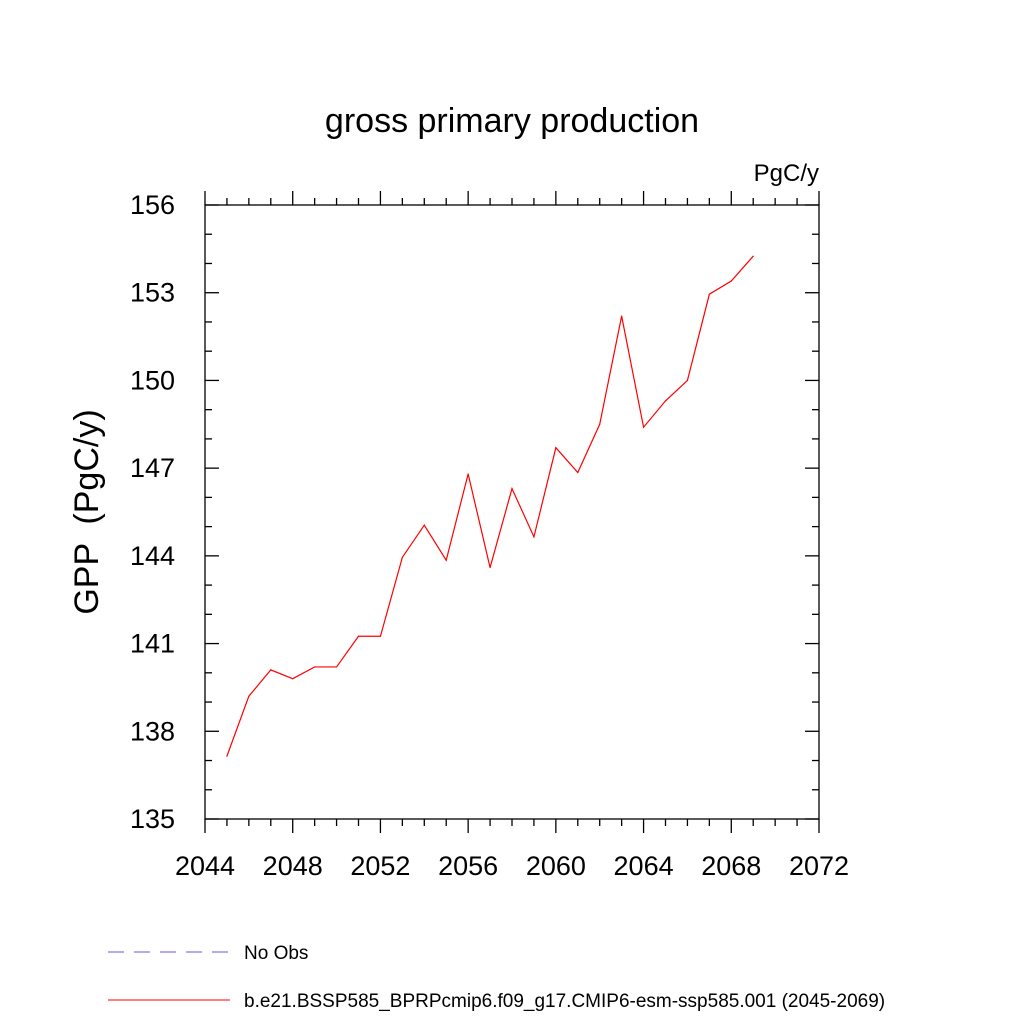 The width and height of the screenshot is (1024, 1024). What do you see at coordinates (512, 866) in the screenshot?
I see `x-tick-labels: 2044 2048 2052 2056 2060 2064 2068 2072` at bounding box center [512, 866].